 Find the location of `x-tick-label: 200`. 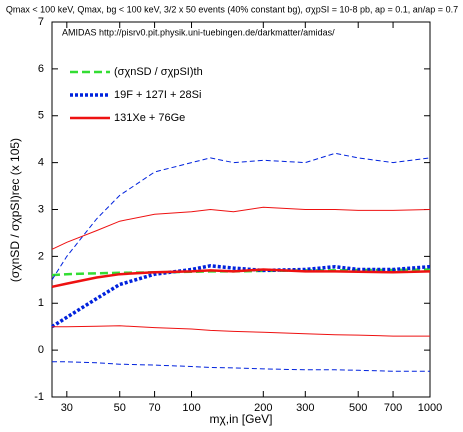

x-tick-label: 200 is located at coordinates (263, 408).